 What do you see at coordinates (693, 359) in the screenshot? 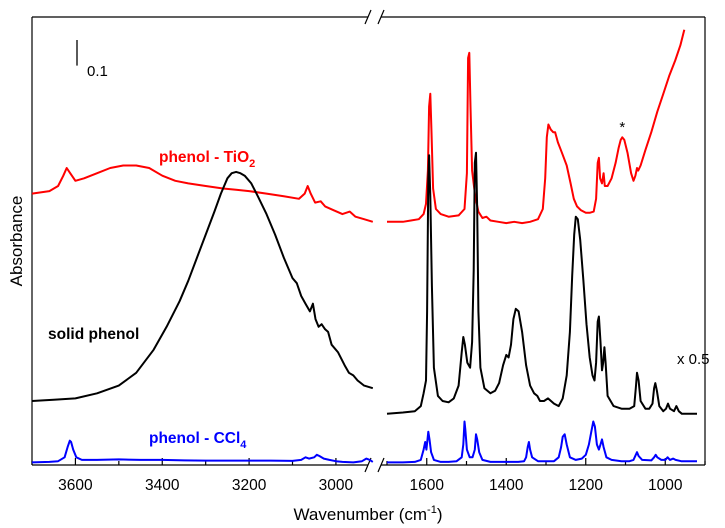
I see `multiplier-label: x 0.5` at bounding box center [693, 359].